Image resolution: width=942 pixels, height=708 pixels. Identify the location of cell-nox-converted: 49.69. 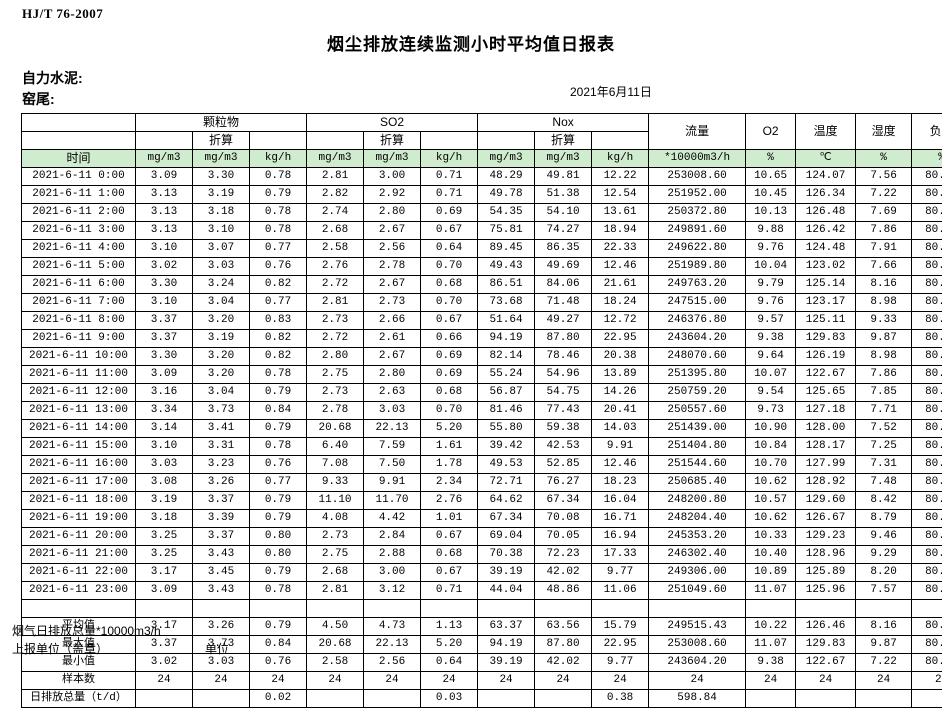
(563, 267).